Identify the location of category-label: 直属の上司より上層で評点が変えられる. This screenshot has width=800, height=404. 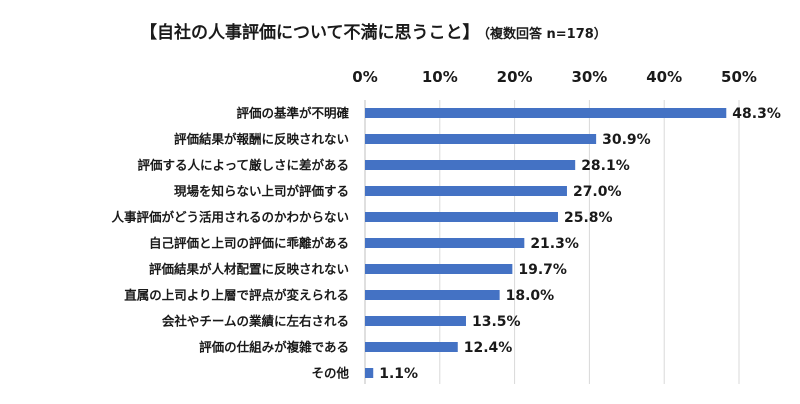
(236, 295).